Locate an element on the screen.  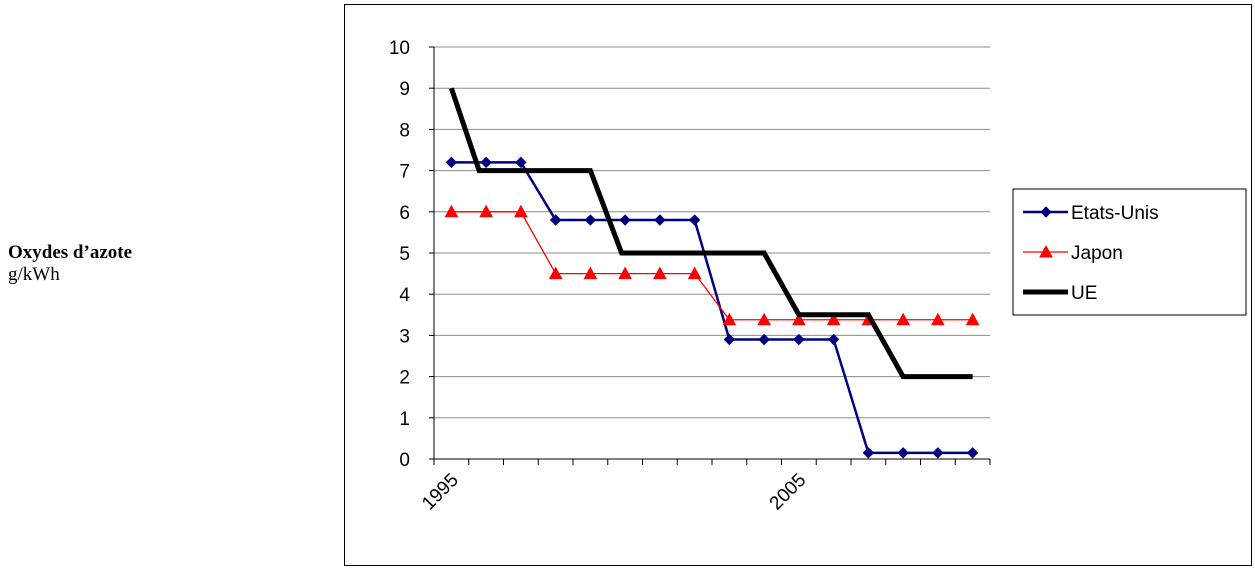
y-tick-label: 8 is located at coordinates (404, 130).